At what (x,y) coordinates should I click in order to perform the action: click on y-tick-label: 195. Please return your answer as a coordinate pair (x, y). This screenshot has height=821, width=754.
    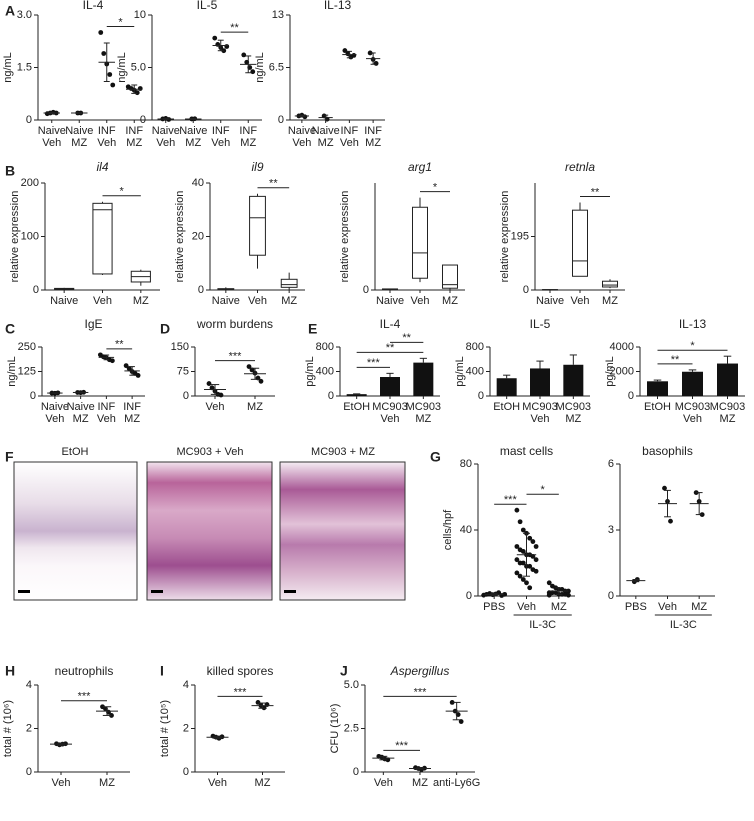
    Looking at the image, I should click on (520, 236).